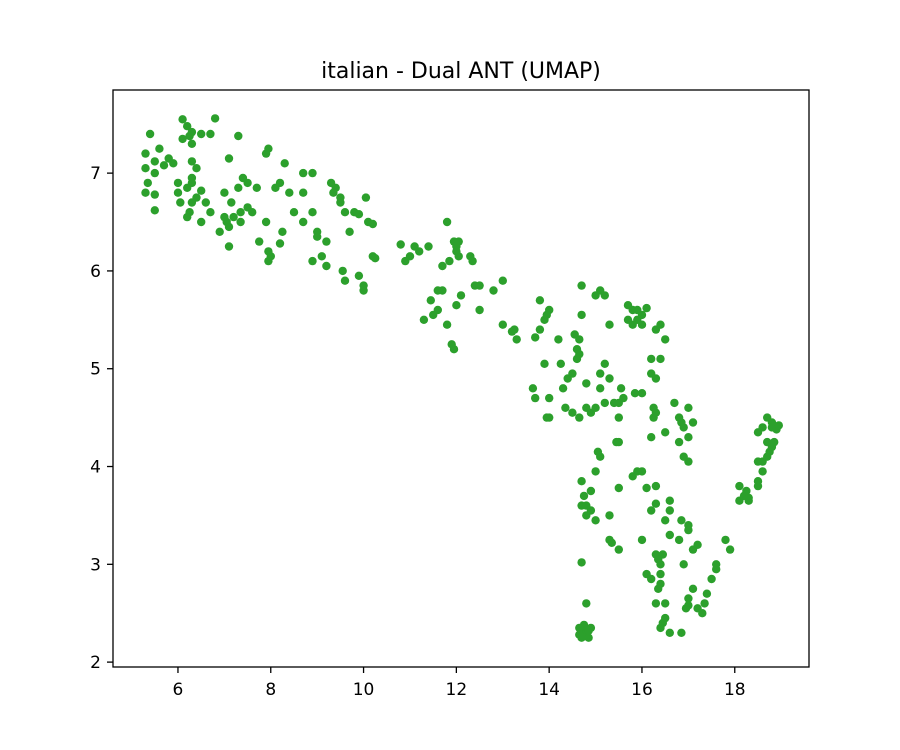 This screenshot has width=900, height=750. What do you see at coordinates (178, 690) in the screenshot?
I see `x-tick-label: 6` at bounding box center [178, 690].